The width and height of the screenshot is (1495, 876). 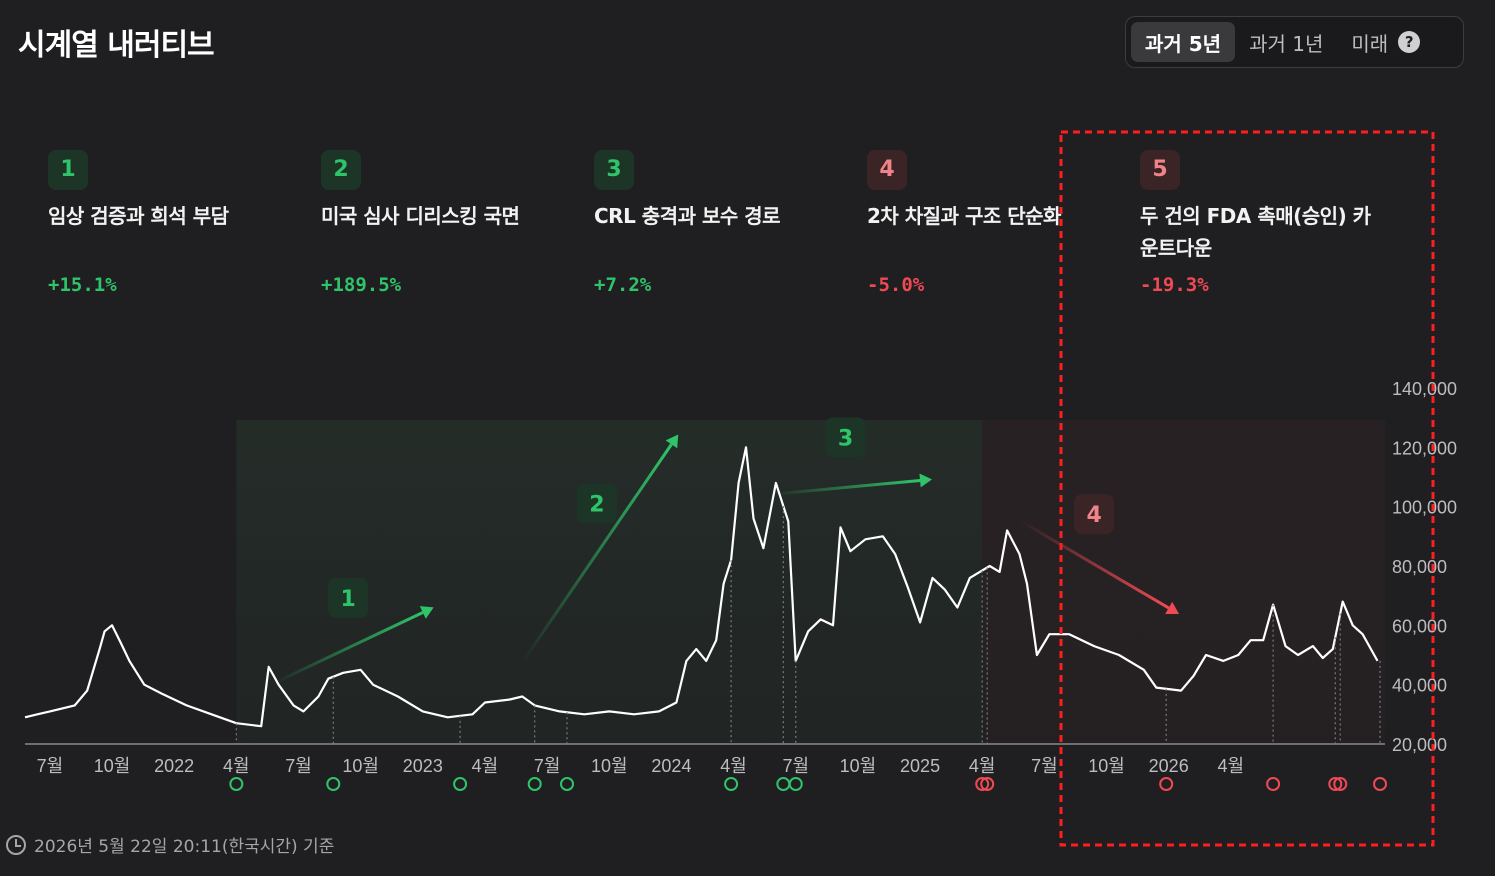 What do you see at coordinates (964, 216) in the screenshot?
I see `phase-title: 2차 차질과 구조 단순화` at bounding box center [964, 216].